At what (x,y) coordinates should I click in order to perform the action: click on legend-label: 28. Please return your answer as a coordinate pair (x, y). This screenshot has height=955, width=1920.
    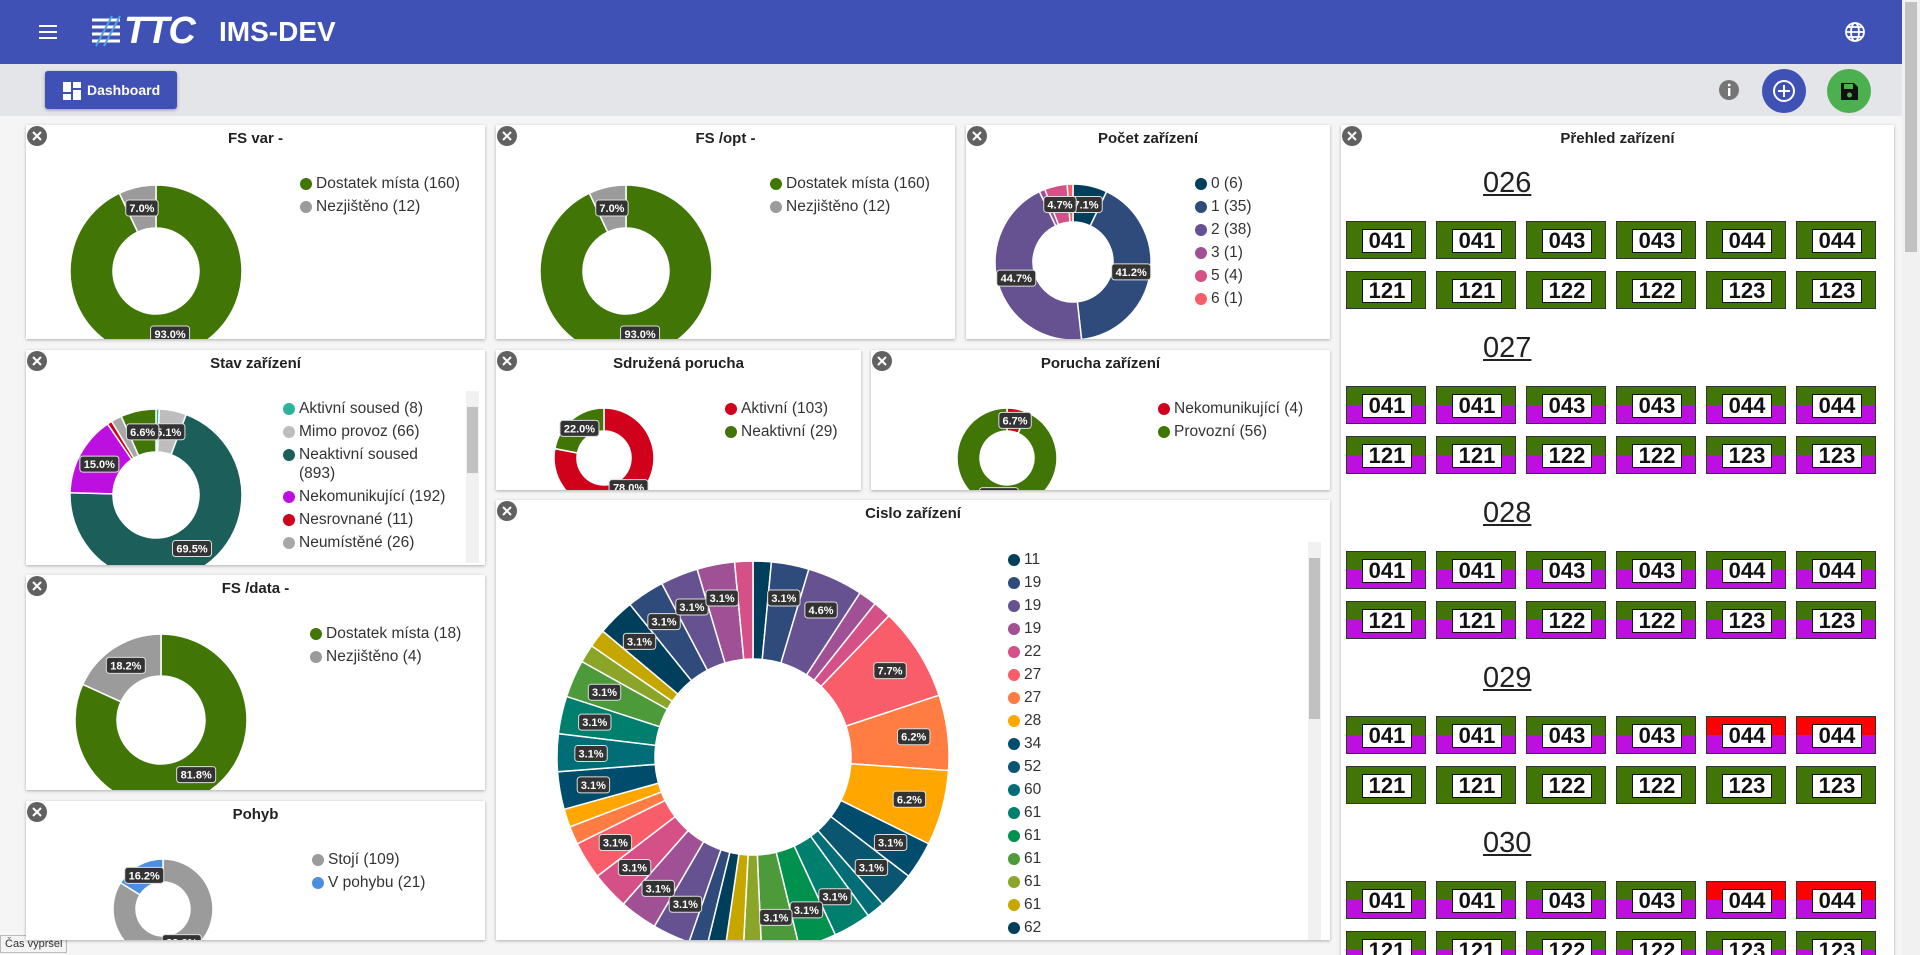
    Looking at the image, I should click on (1033, 720).